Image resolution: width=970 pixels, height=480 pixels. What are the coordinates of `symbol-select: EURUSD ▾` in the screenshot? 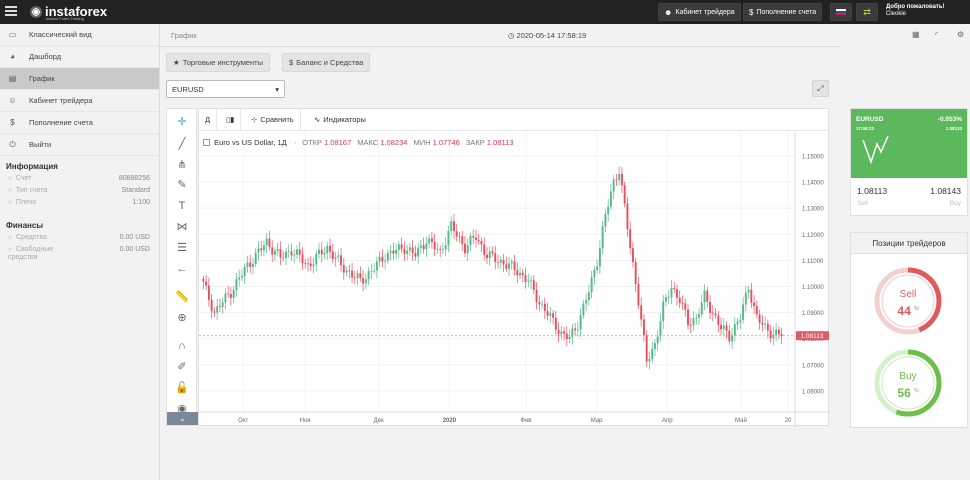 It's located at (225, 89).